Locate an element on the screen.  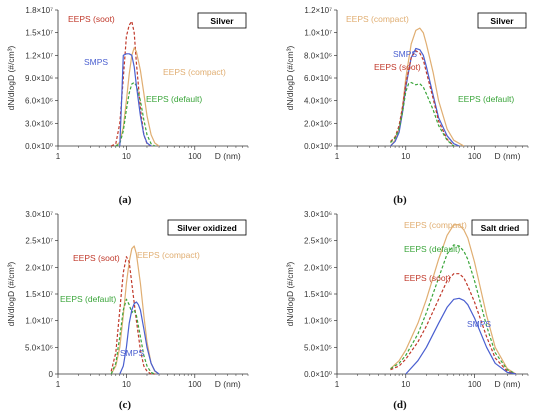
panel-label: (b) is located at coordinates (400, 200).